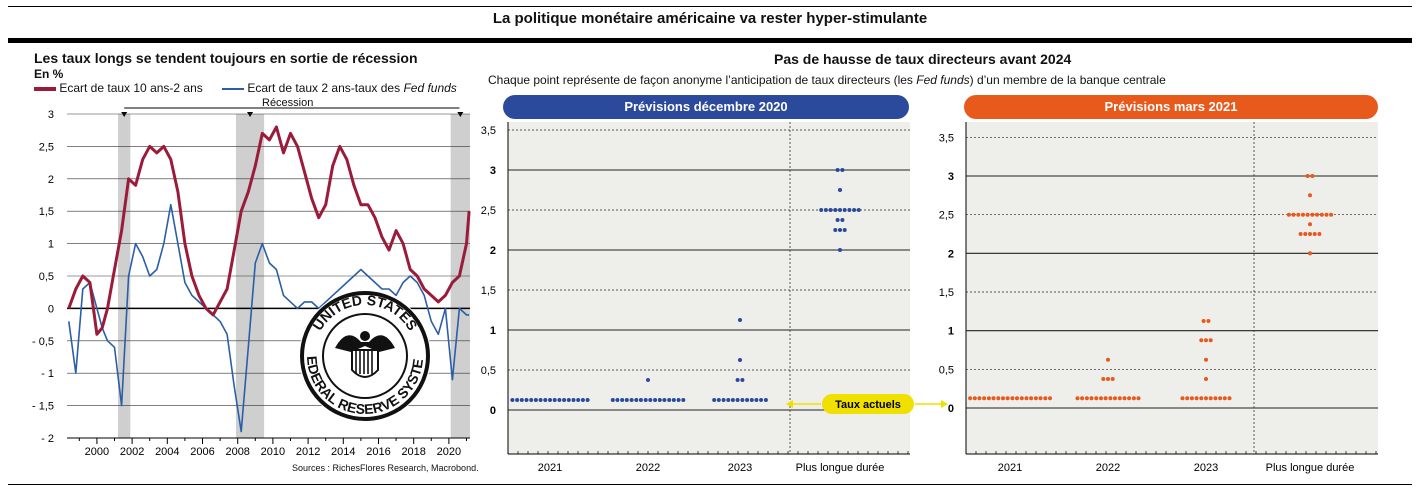 The height and width of the screenshot is (492, 1420). Describe the element at coordinates (1310, 468) in the screenshot. I see `panel-category-label: Plus longue durée` at that location.